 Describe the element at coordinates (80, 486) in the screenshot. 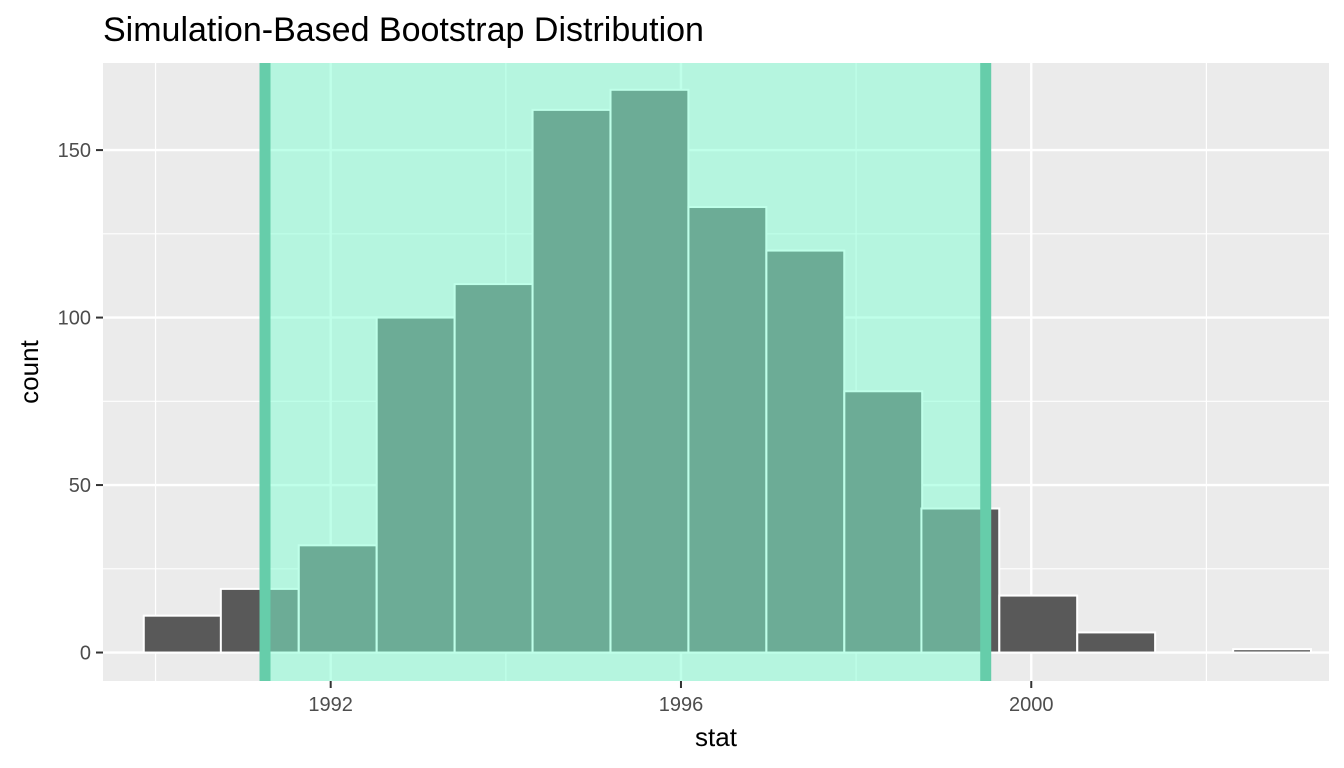

I see `y-tick-label: 50` at that location.